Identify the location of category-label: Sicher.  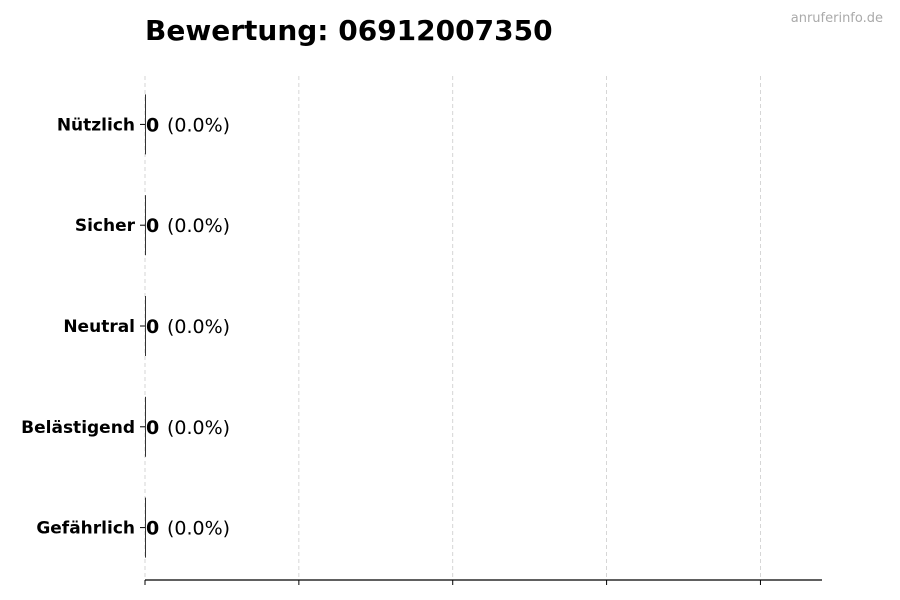
(105, 226).